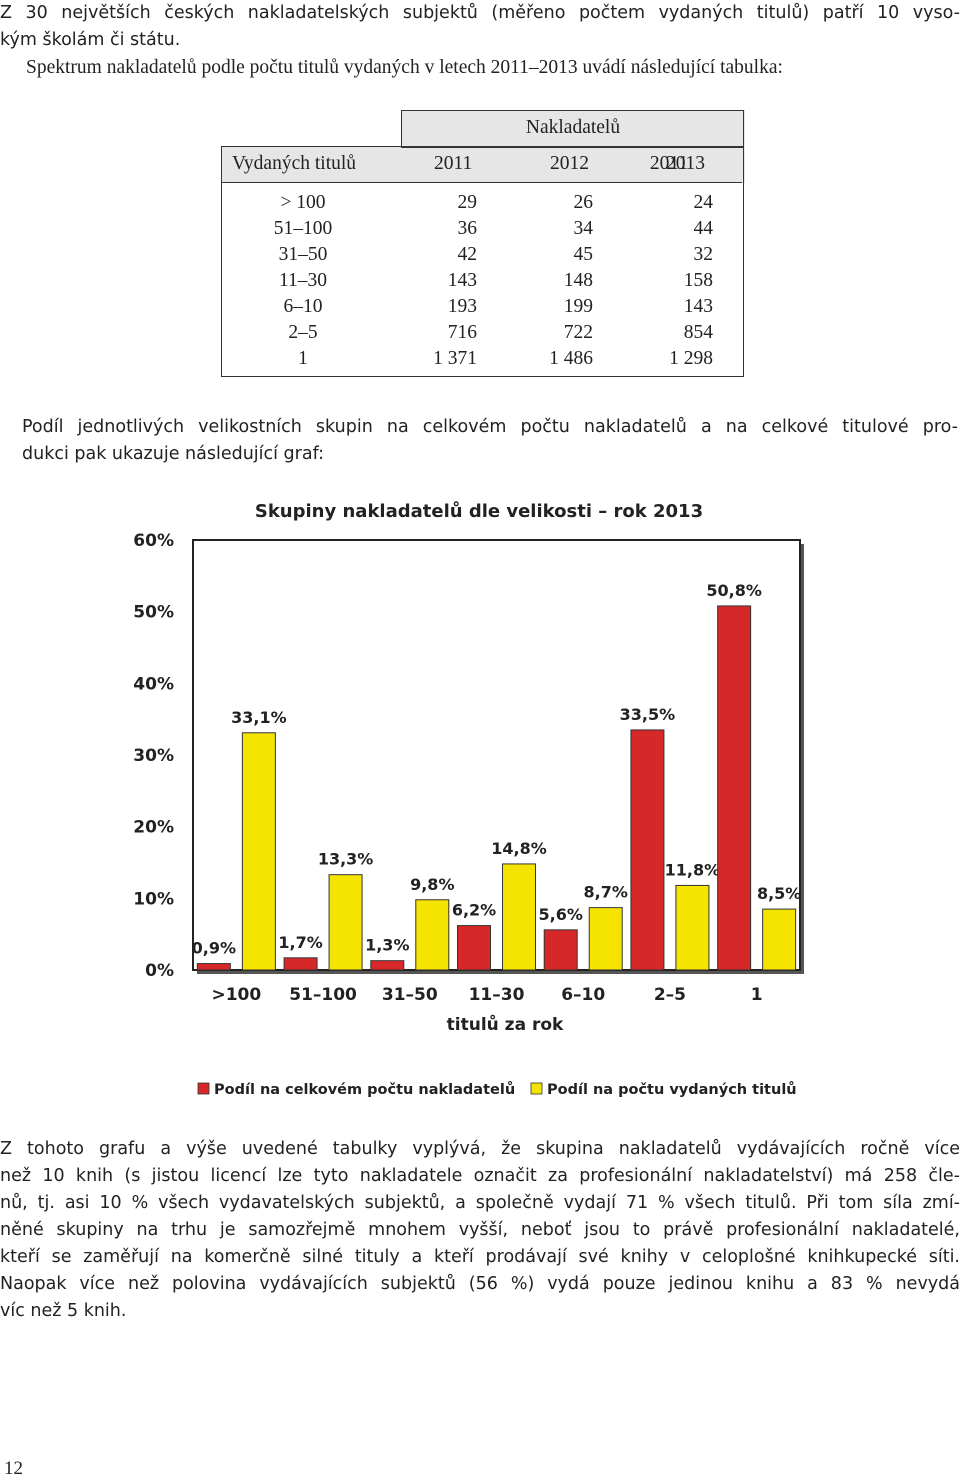 The image size is (960, 1482). Describe the element at coordinates (583, 228) in the screenshot. I see `table-cell: 34` at that location.